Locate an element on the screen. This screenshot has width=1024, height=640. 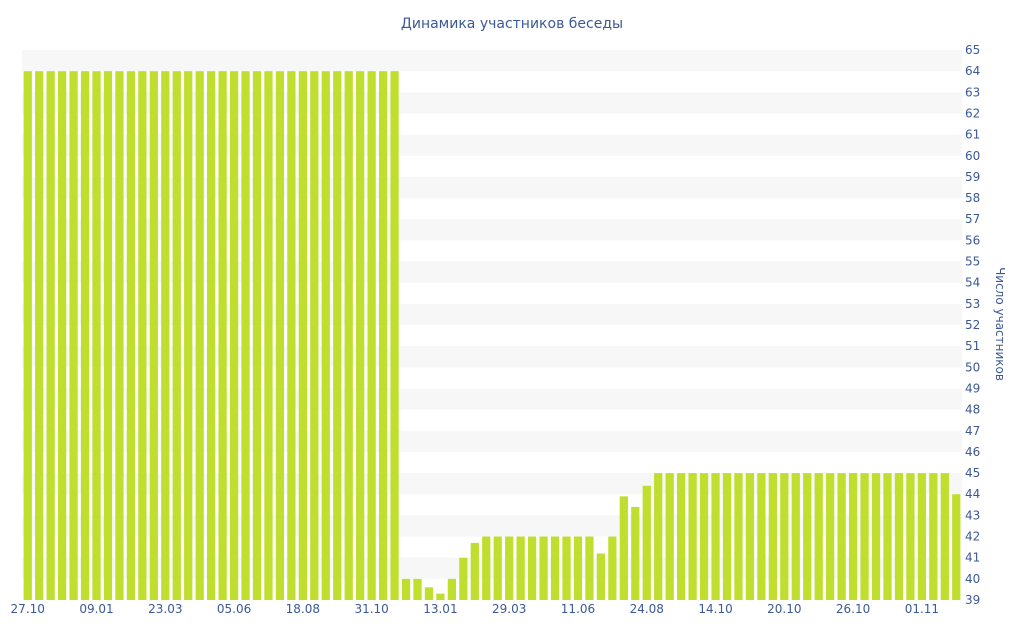
y-tick-label: 61 is located at coordinates (972, 135).